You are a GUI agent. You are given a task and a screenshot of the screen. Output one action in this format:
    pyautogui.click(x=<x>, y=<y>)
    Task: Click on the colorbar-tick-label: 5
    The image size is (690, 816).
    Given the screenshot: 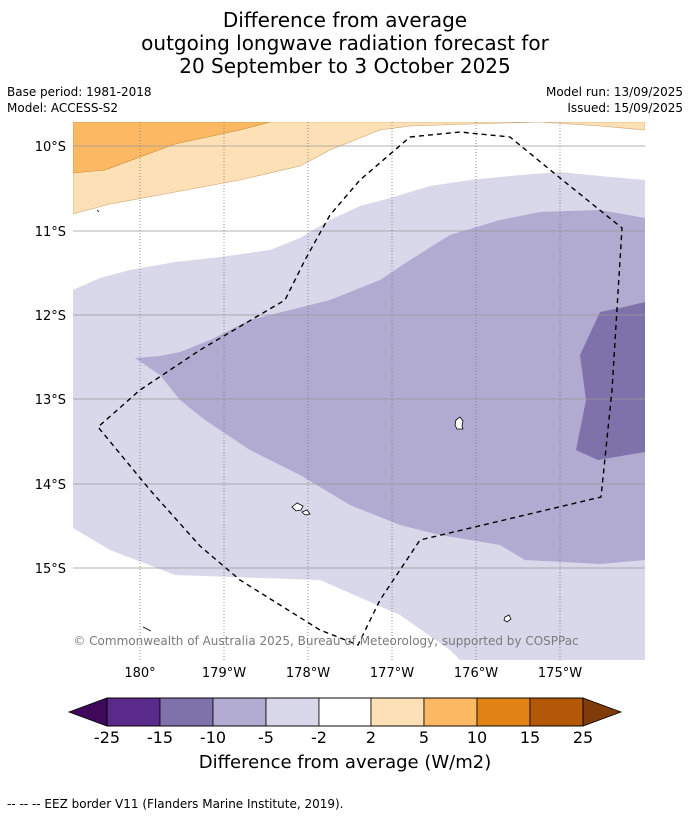 What is the action you would take?
    pyautogui.click(x=424, y=737)
    